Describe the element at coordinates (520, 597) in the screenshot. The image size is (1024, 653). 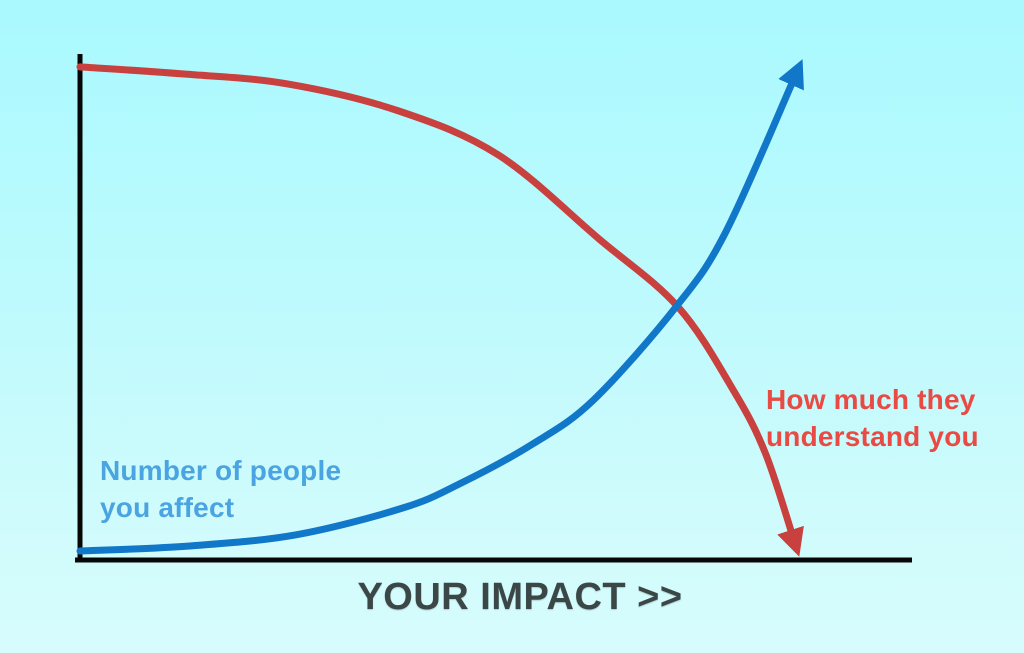
I see `x-axis-label: YOUR IMPACT >>` at that location.